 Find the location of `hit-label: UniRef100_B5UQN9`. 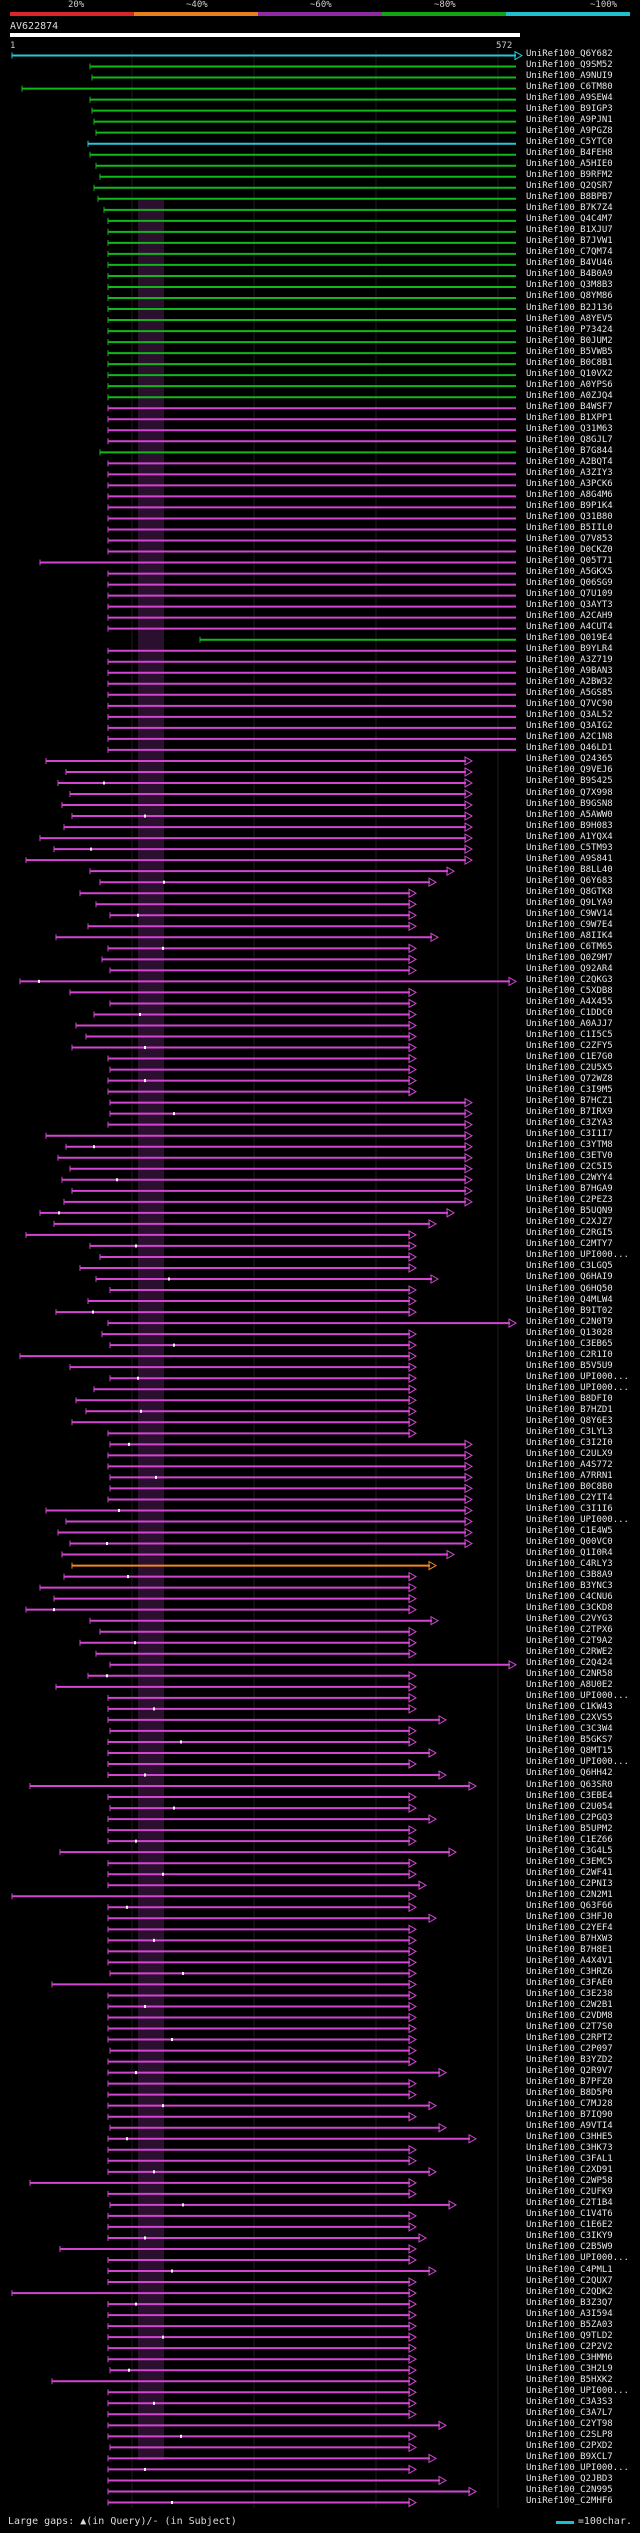

hit-label: UniRef100_B5UQN9 is located at coordinates (569, 1211).